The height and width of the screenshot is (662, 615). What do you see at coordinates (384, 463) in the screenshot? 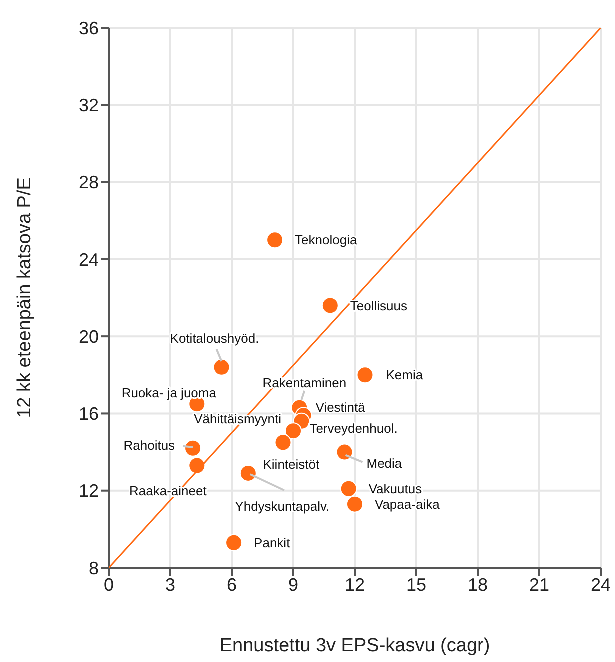
I see `annotation: Media` at bounding box center [384, 463].